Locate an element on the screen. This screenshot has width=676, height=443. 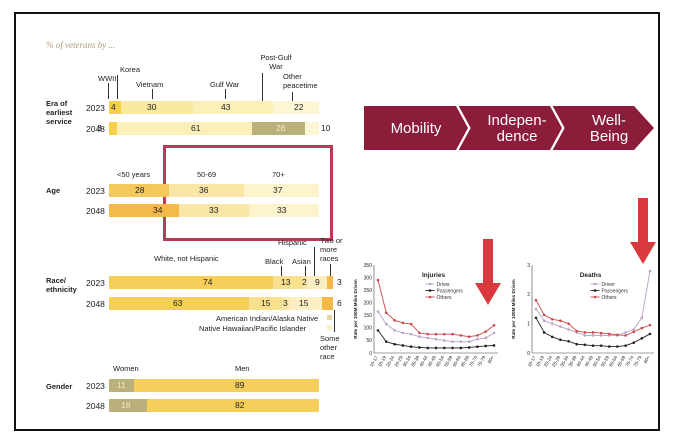
race-2048-asian: 3 is located at coordinates (285, 303).